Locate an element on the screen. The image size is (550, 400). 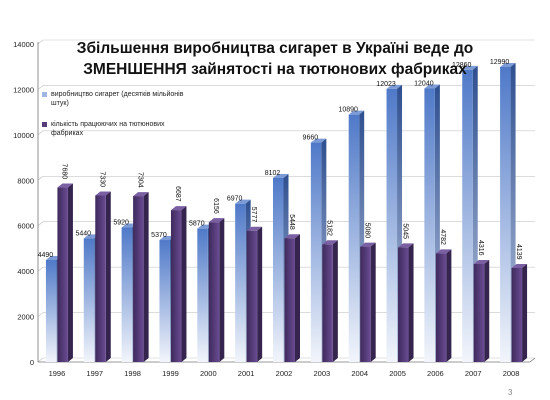
data-label-workers: 6687 is located at coordinates (177, 194).